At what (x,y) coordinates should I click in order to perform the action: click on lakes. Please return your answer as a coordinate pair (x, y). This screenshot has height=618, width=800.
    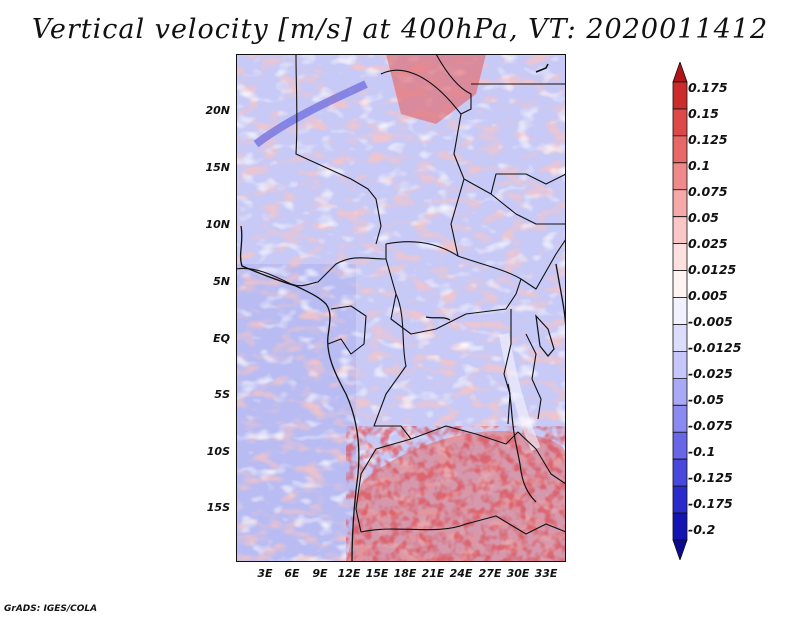
    Looking at the image, I should click on (490, 408).